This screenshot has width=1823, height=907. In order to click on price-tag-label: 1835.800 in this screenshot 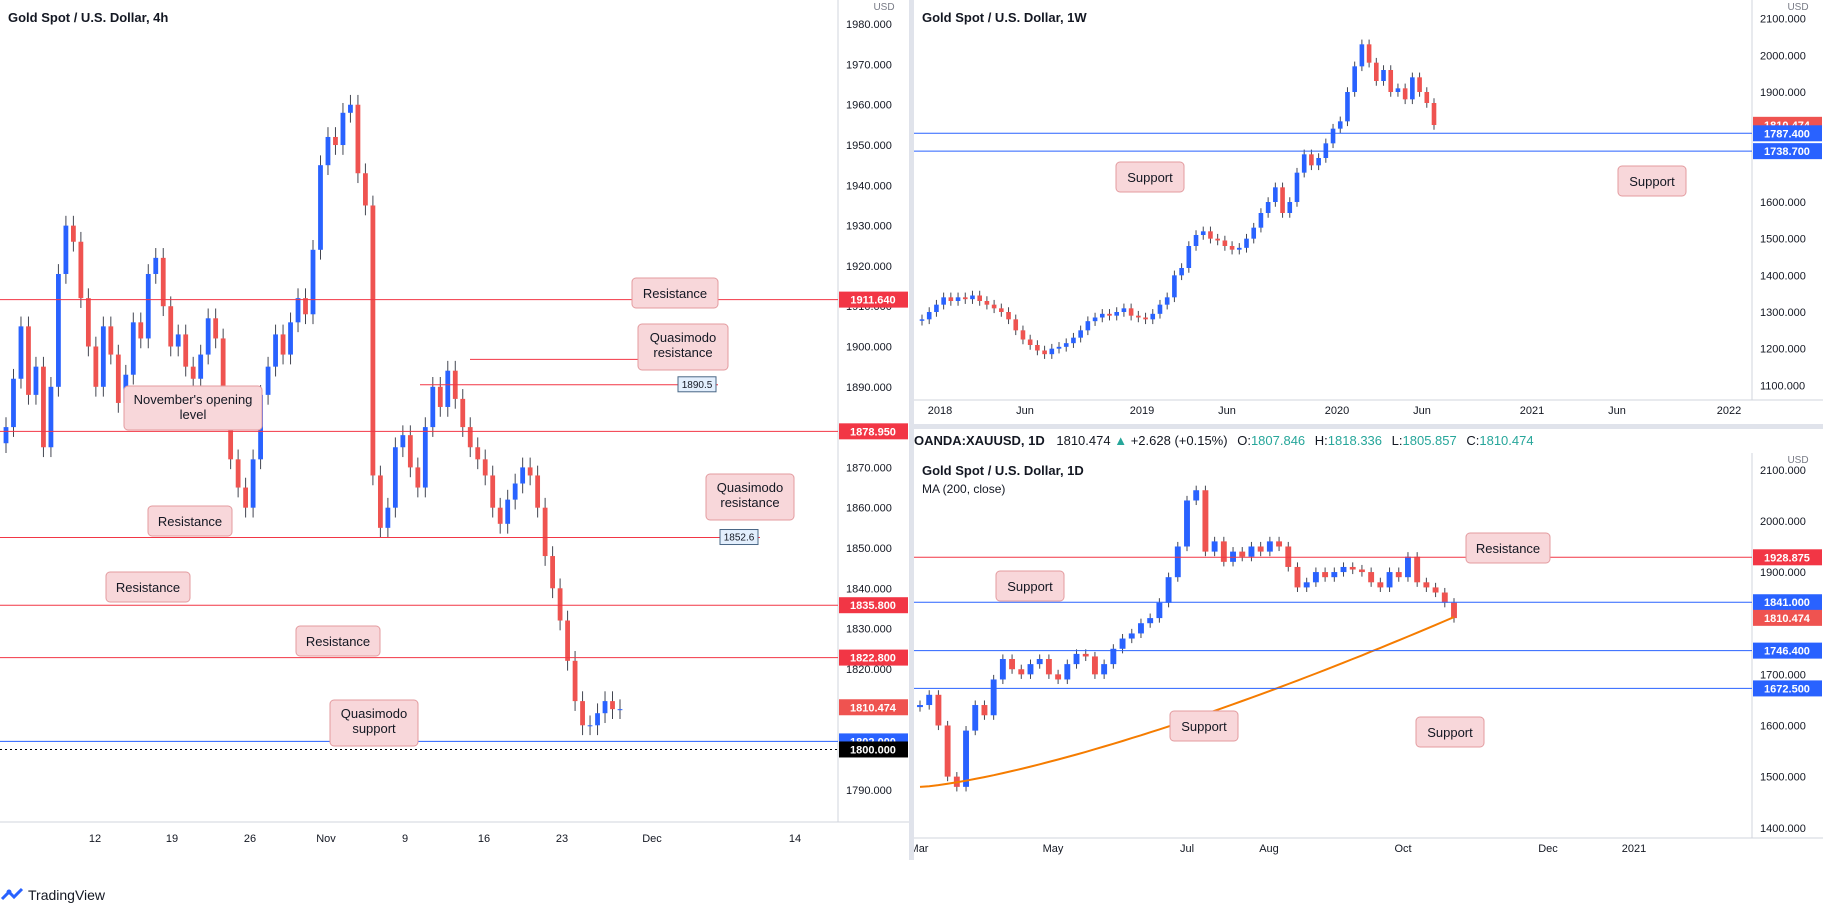, I will do `click(873, 606)`.